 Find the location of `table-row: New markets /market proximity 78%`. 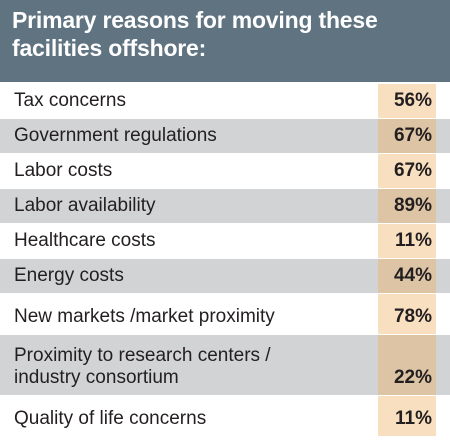

table-row: New markets /market proximity 78% is located at coordinates (225, 314).